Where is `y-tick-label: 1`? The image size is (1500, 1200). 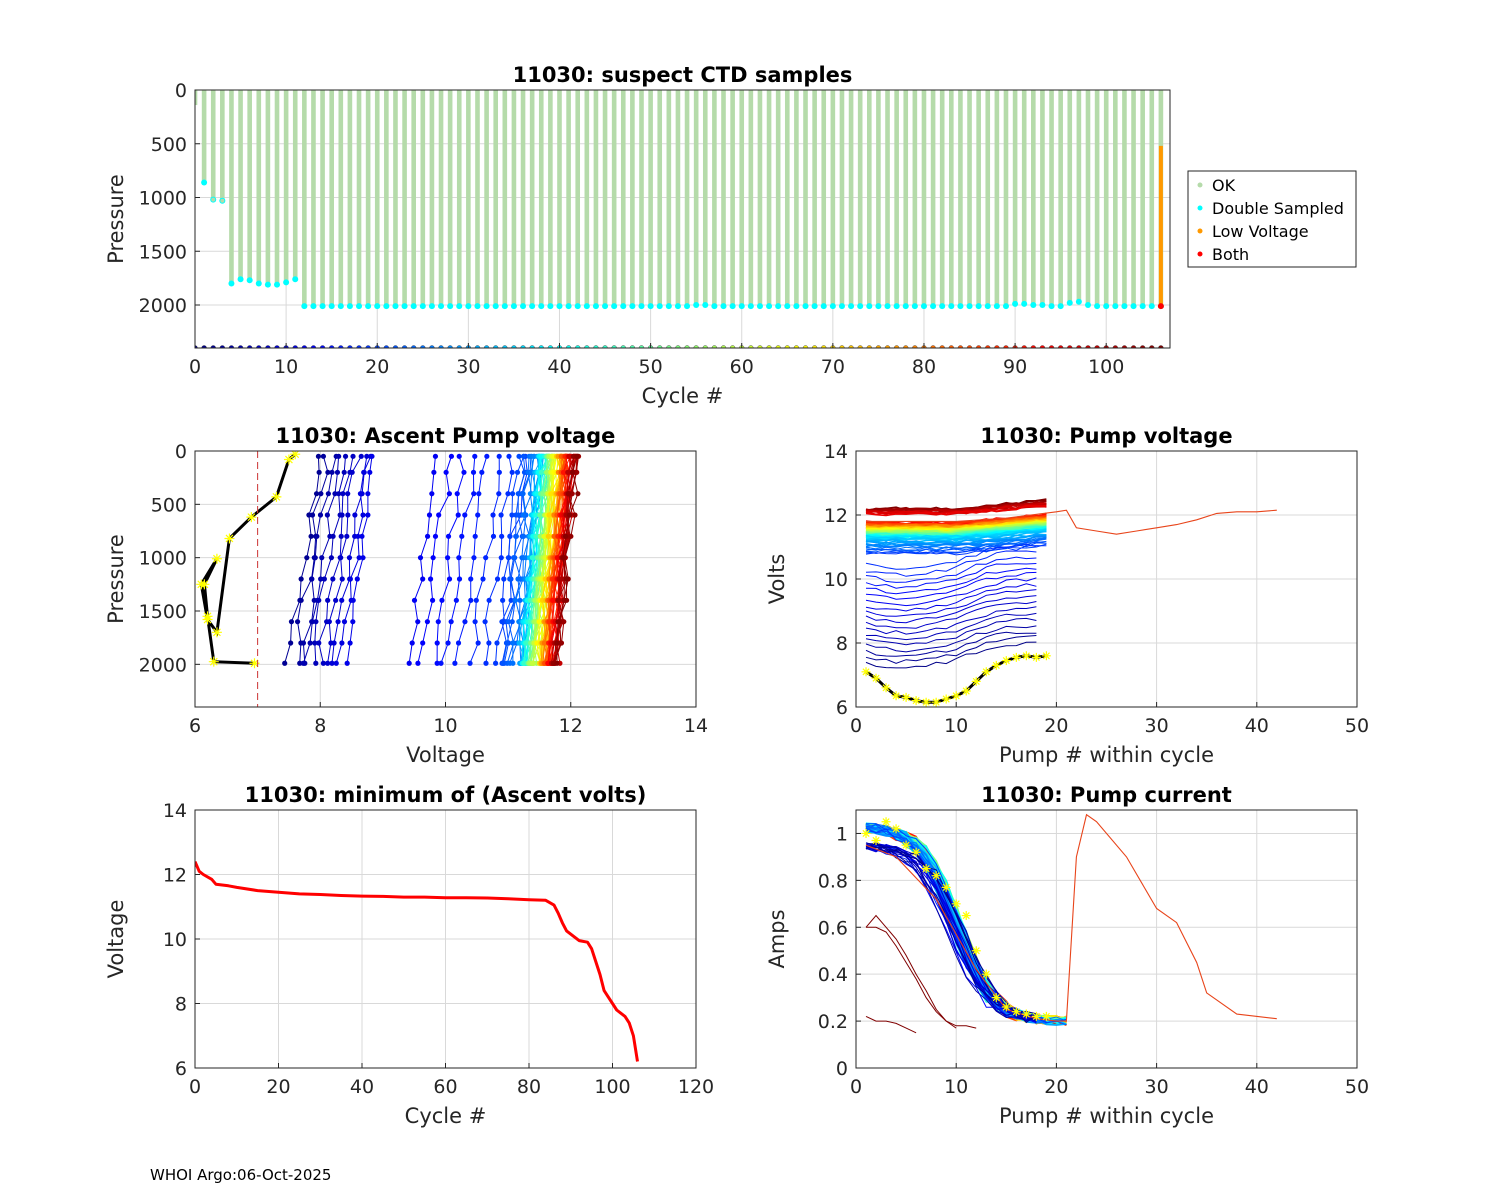 y-tick-label: 1 is located at coordinates (842, 834).